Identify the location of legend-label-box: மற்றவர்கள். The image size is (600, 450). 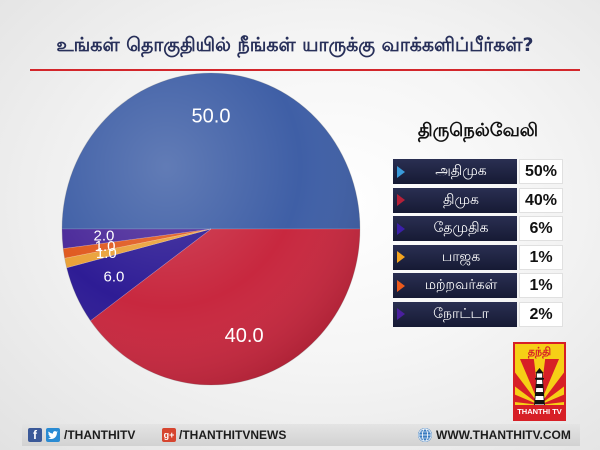
(455, 286).